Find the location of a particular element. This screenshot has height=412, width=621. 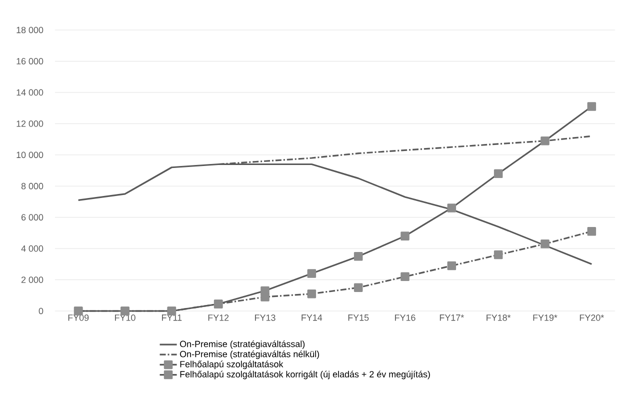

y-tick-label: 12 000 is located at coordinates (30, 123).